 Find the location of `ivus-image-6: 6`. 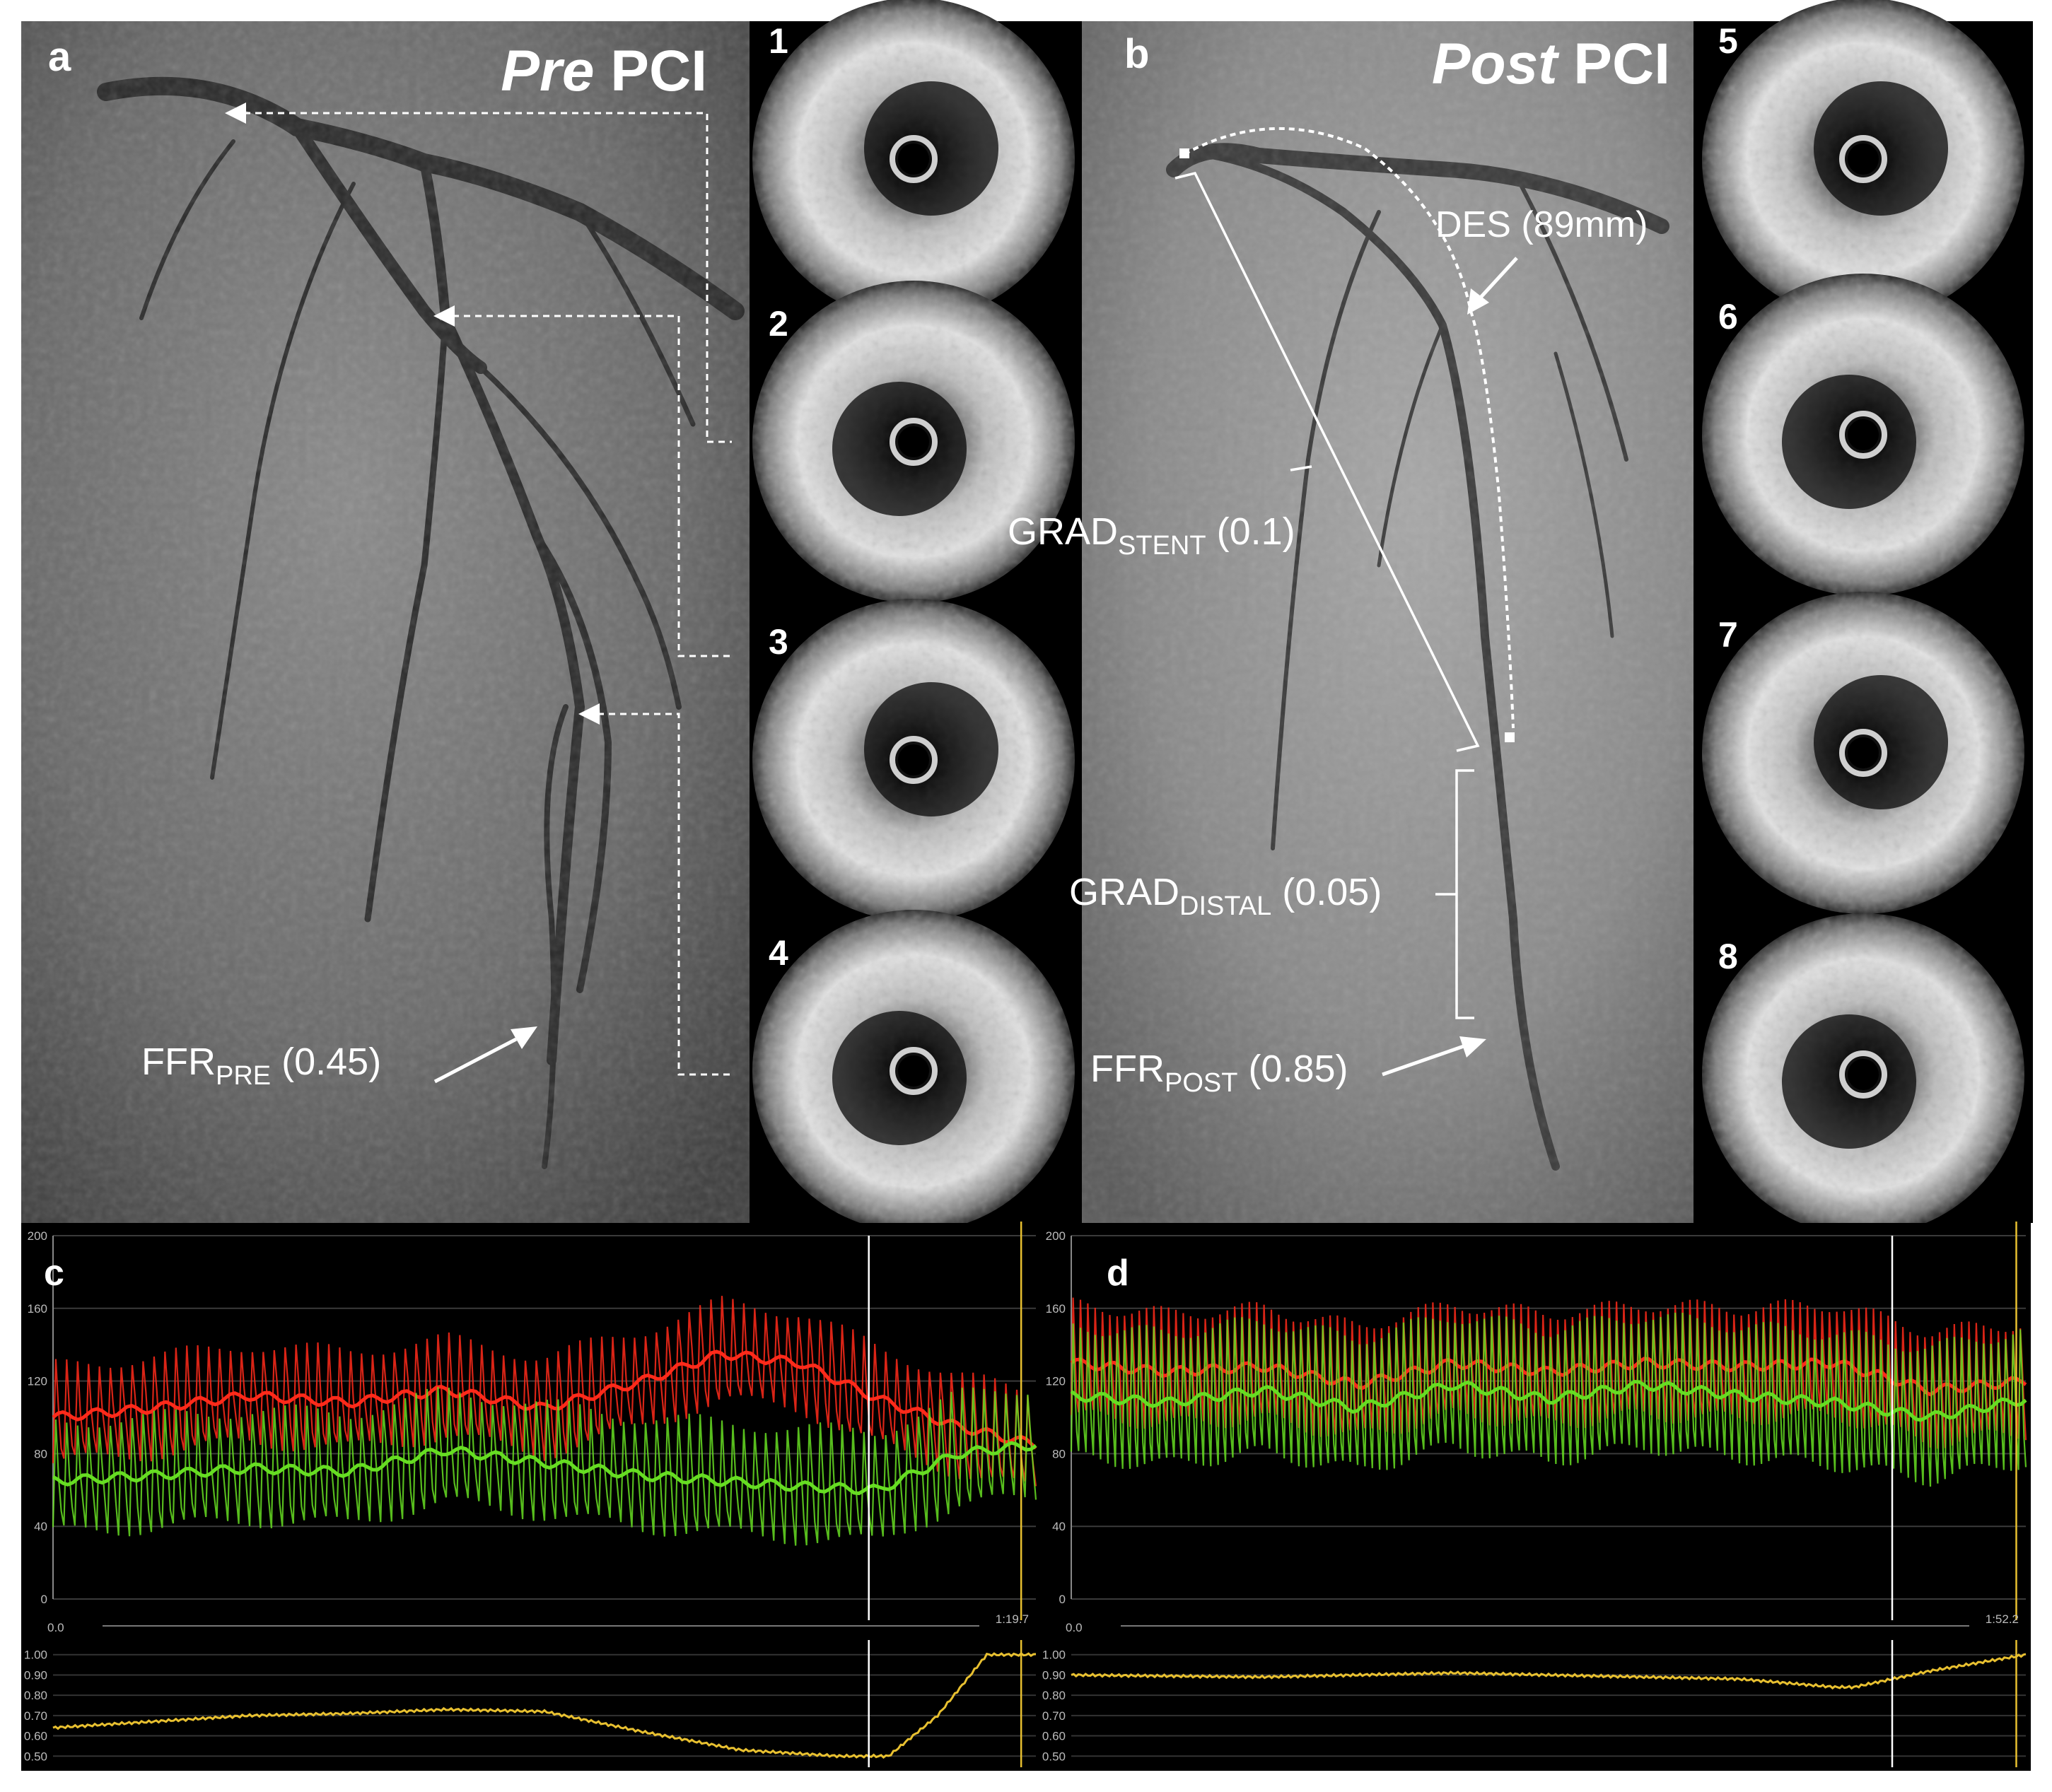

ivus-image-6: 6 is located at coordinates (1863, 435).